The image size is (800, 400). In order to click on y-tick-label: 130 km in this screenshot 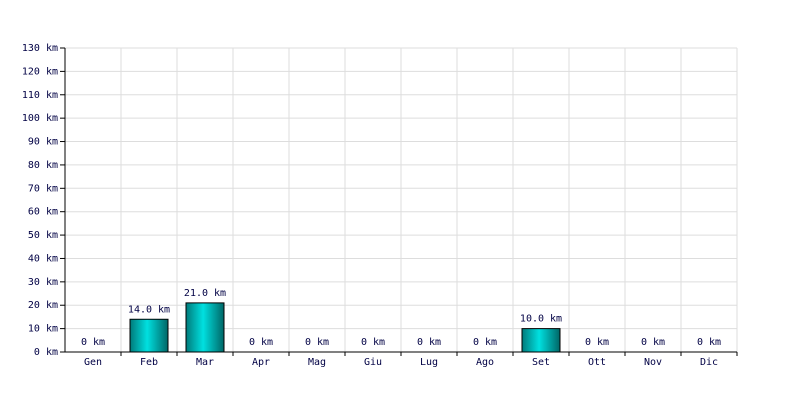, I will do `click(40, 48)`.